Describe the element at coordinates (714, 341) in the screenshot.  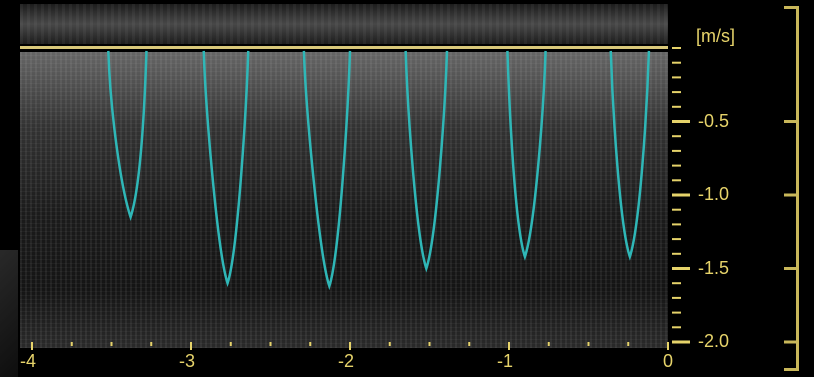
I see `velocity-tick-label: -2.0` at that location.